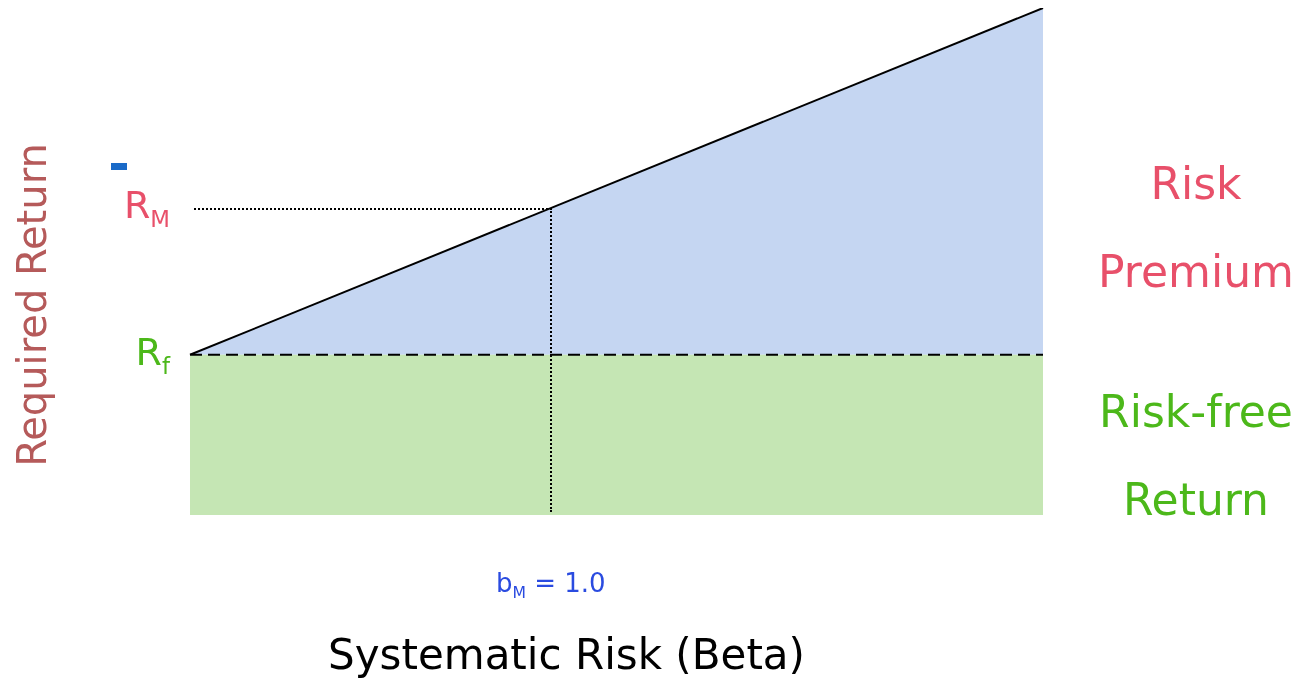  I want to click on x-axis-title: Systematic Risk (Beta), so click(566, 654).